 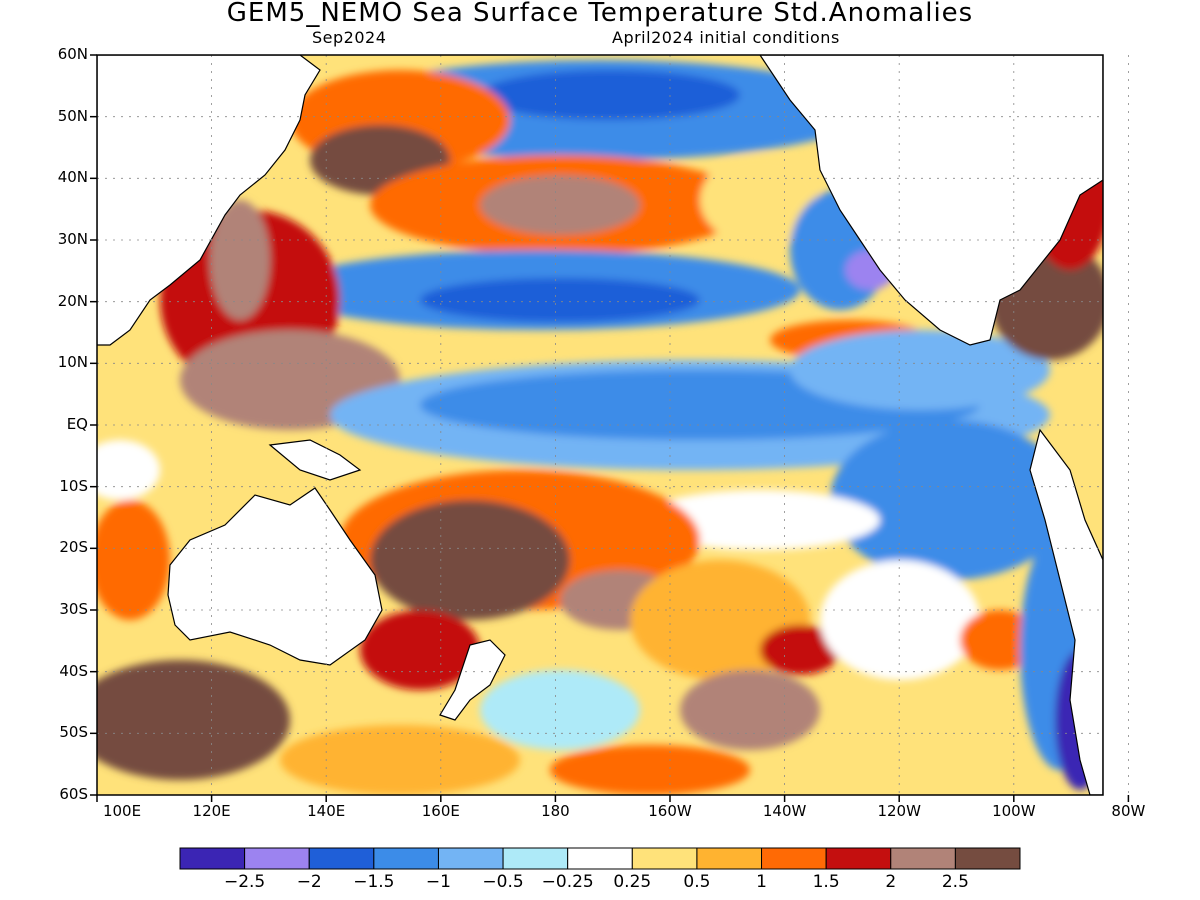 I want to click on lat-label: 30N, so click(x=72, y=239).